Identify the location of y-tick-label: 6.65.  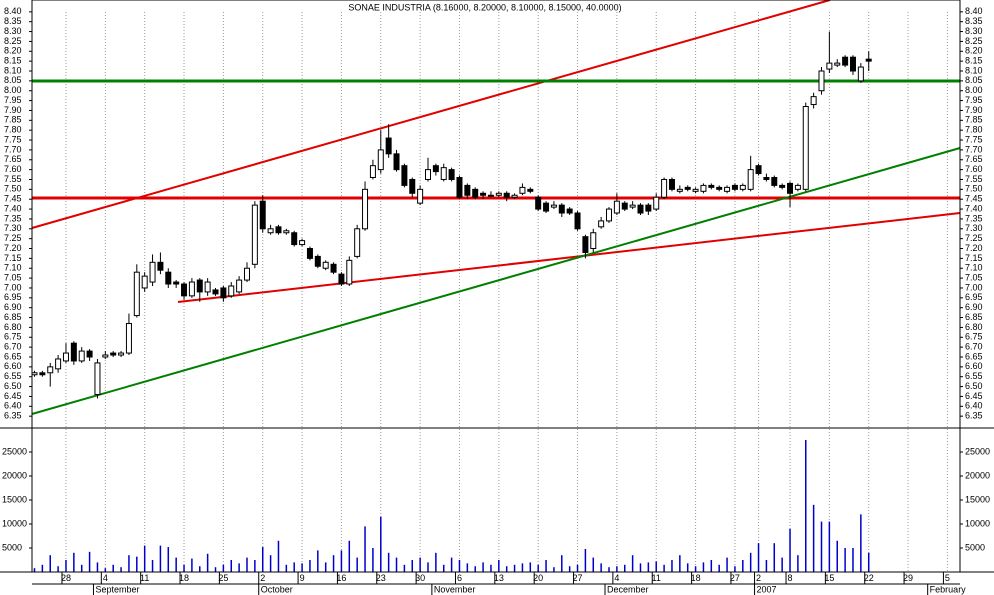
(13, 356).